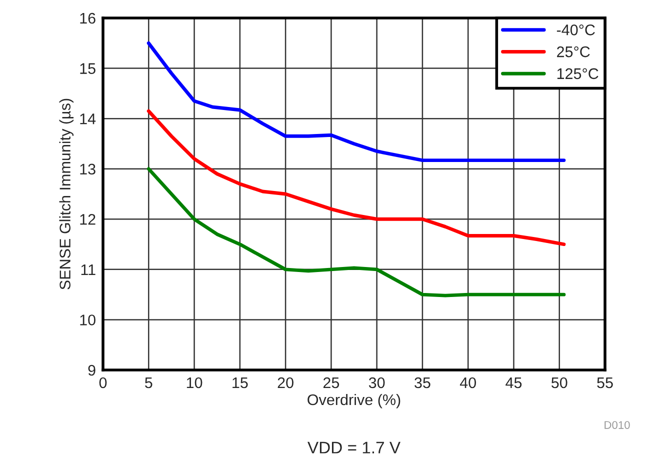 The image size is (658, 462). I want to click on y-tick-label: 9, so click(92, 370).